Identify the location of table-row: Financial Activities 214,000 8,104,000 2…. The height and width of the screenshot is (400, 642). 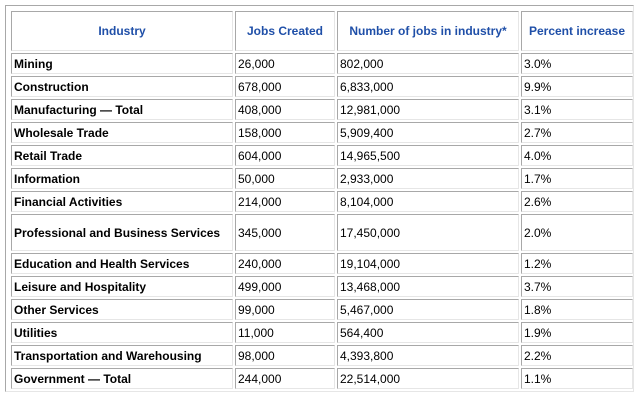
(322, 201).